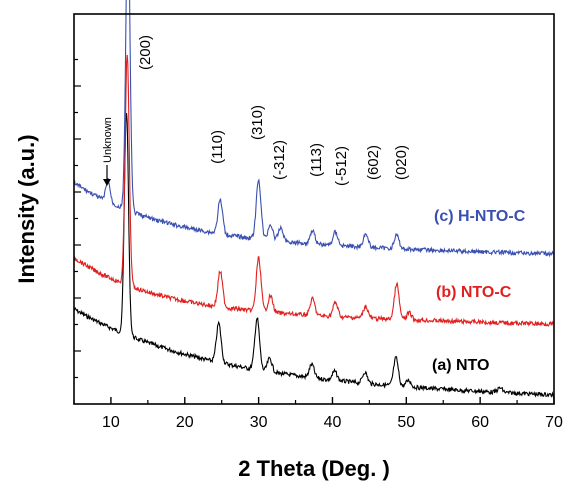  Describe the element at coordinates (145, 52) in the screenshot. I see `peak-label: (200)` at that location.